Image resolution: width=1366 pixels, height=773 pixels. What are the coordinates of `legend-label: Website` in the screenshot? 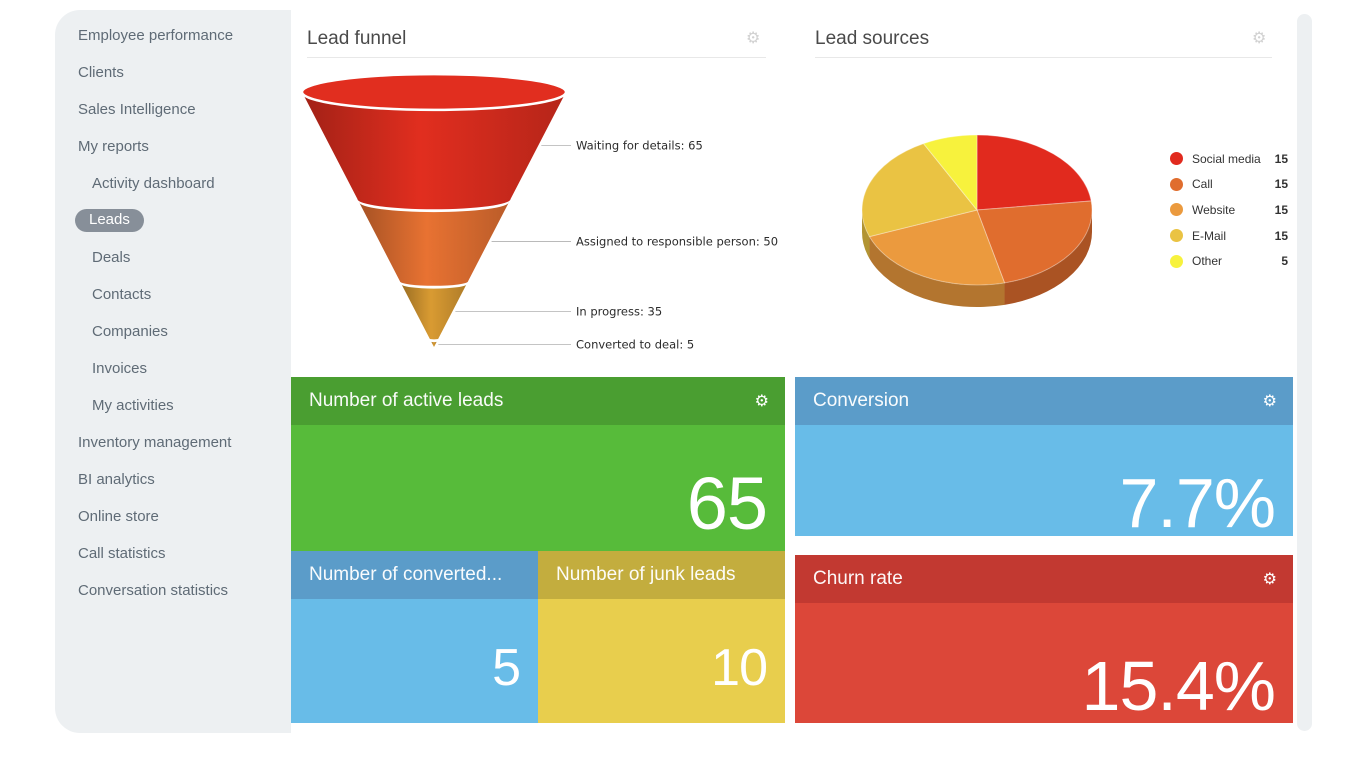 It's located at (1214, 209).